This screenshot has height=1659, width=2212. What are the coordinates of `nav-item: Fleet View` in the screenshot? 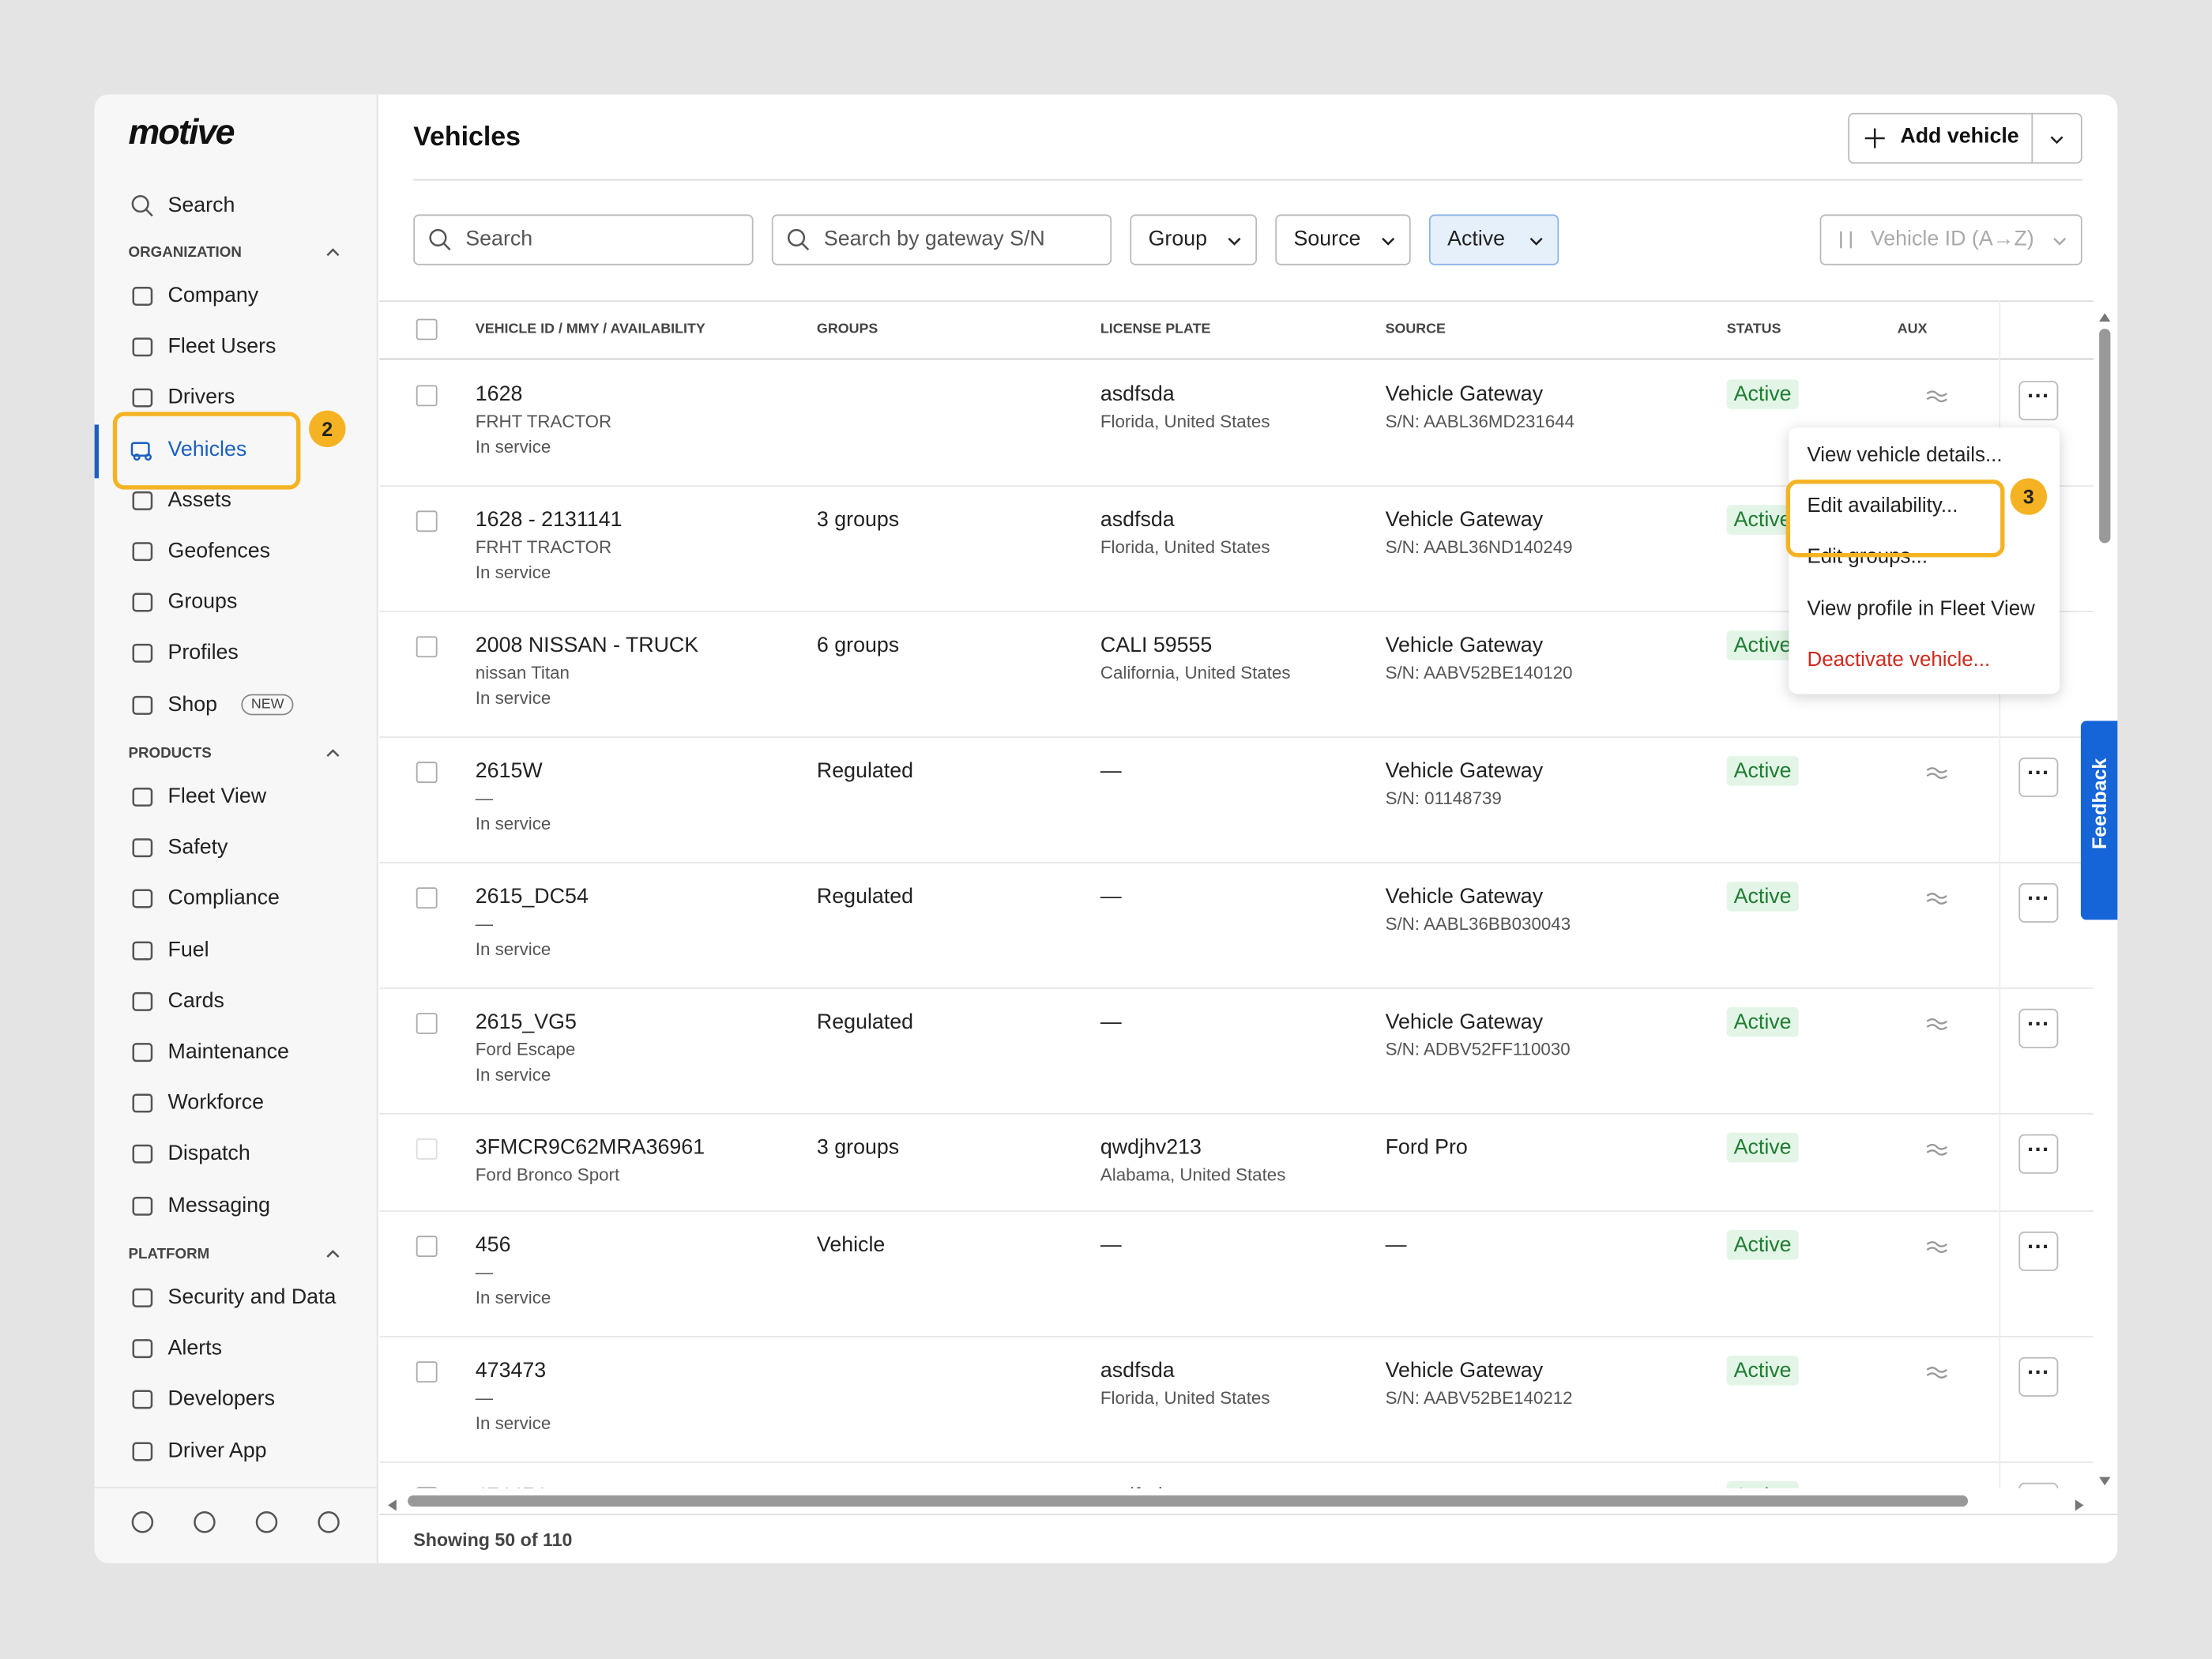 It's located at (217, 797).